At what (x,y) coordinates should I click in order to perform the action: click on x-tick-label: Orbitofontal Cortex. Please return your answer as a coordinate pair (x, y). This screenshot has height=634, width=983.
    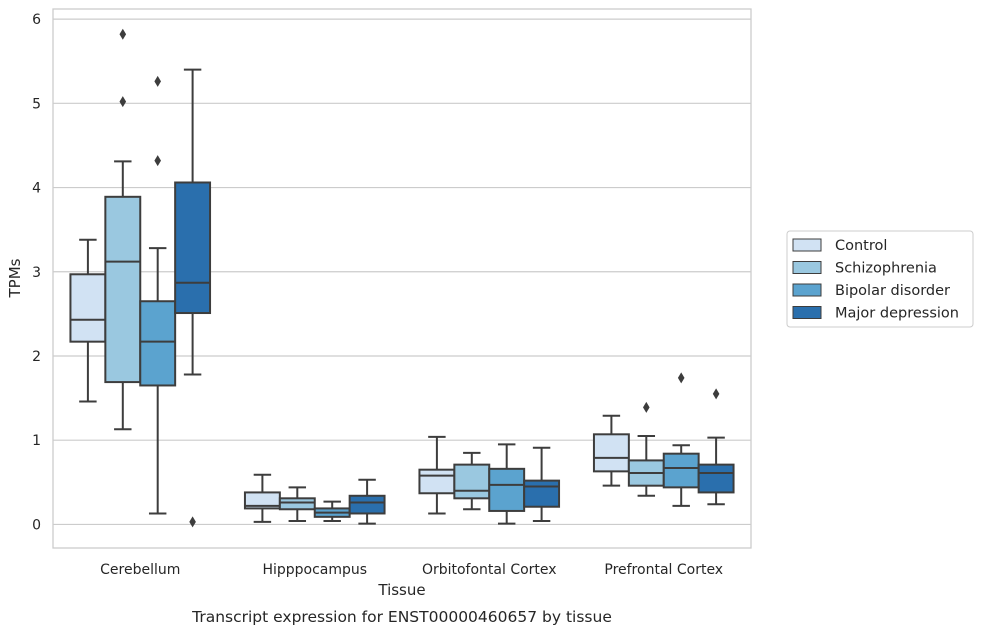
    Looking at the image, I should click on (489, 570).